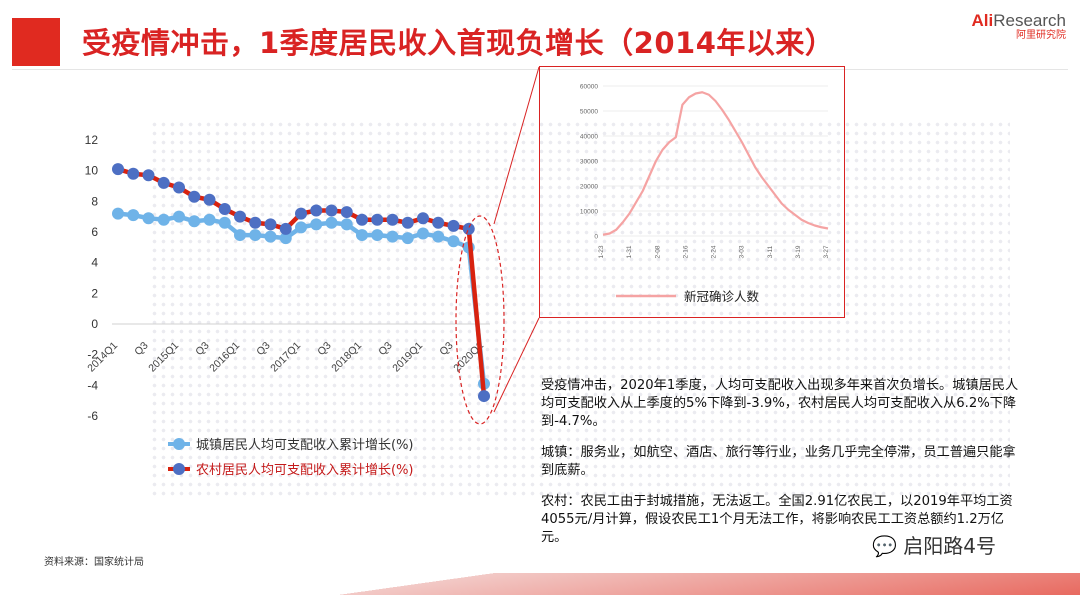  What do you see at coordinates (884, 546) in the screenshot?
I see `wechat-icon: 💬` at bounding box center [884, 546].